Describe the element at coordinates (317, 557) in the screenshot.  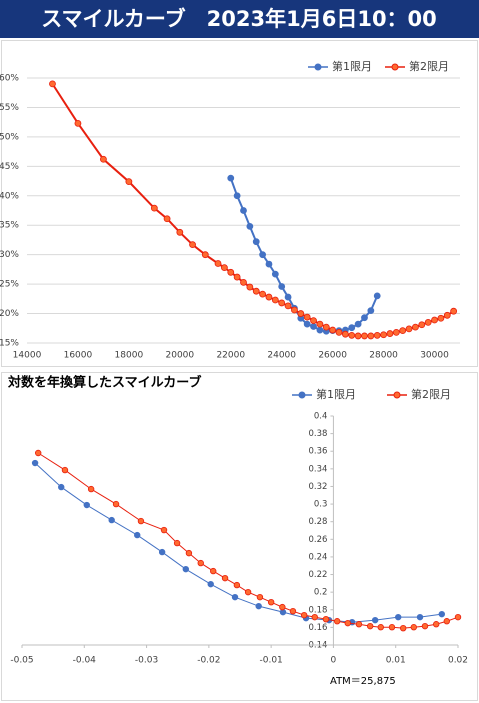
I see `y-tick-label: 0.24` at that location.